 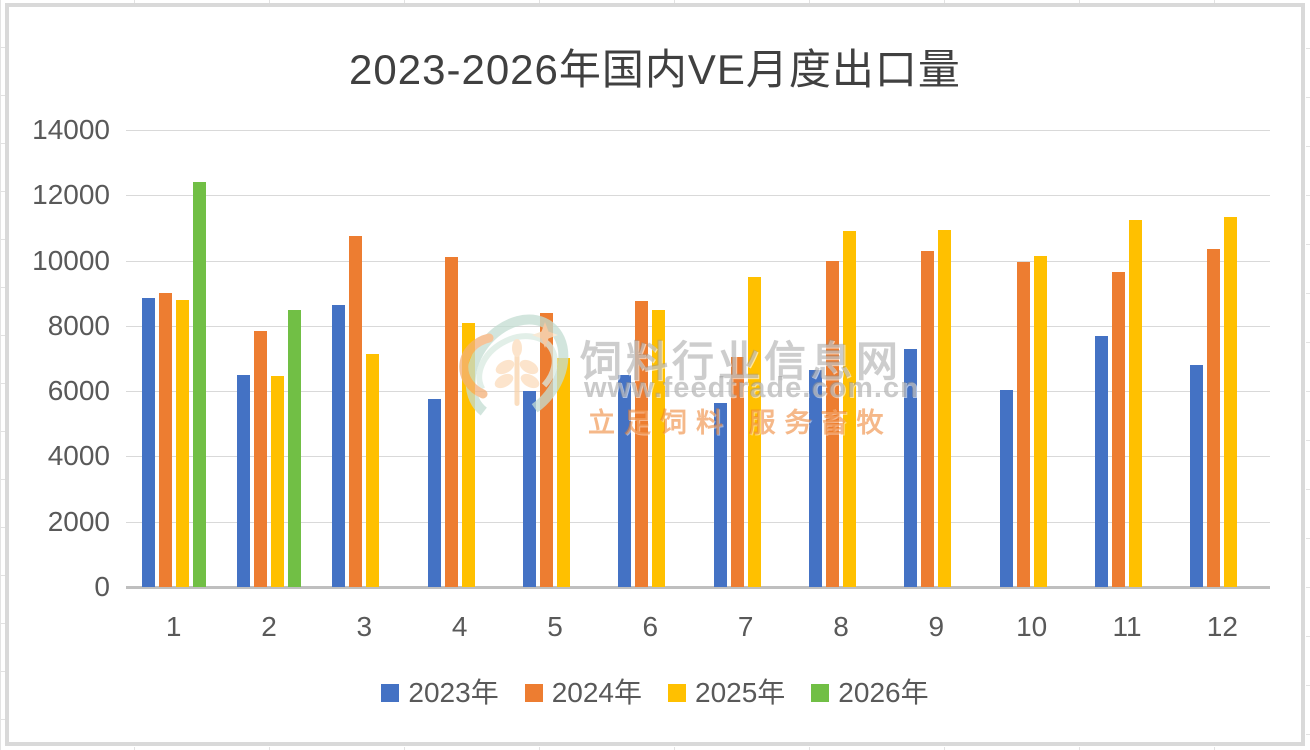 I want to click on gridline-2000, so click(x=698, y=522).